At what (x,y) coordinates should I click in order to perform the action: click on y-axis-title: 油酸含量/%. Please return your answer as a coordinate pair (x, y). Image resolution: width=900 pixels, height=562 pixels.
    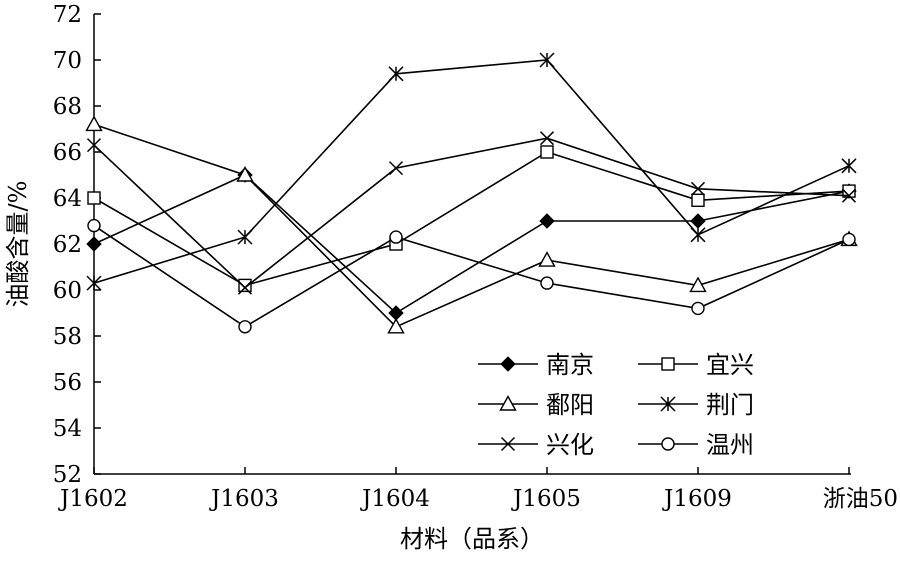
    Looking at the image, I should click on (18, 244).